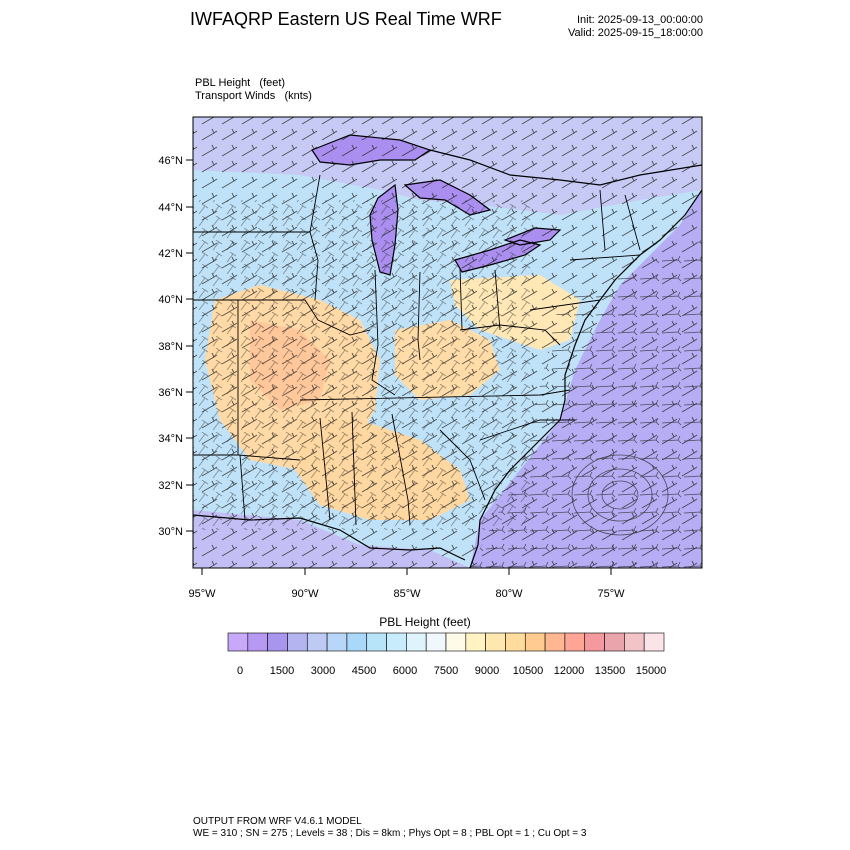  I want to click on lon-label: 75°W, so click(611, 594).